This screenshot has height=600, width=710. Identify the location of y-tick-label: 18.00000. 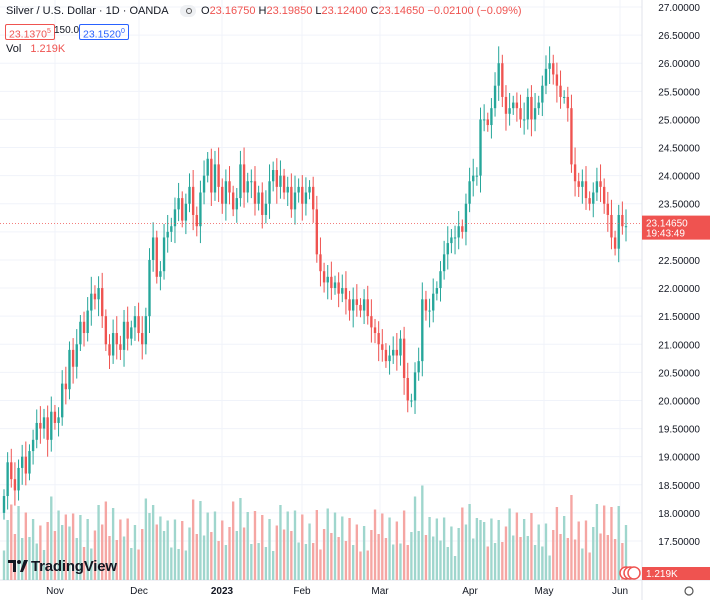
(679, 514).